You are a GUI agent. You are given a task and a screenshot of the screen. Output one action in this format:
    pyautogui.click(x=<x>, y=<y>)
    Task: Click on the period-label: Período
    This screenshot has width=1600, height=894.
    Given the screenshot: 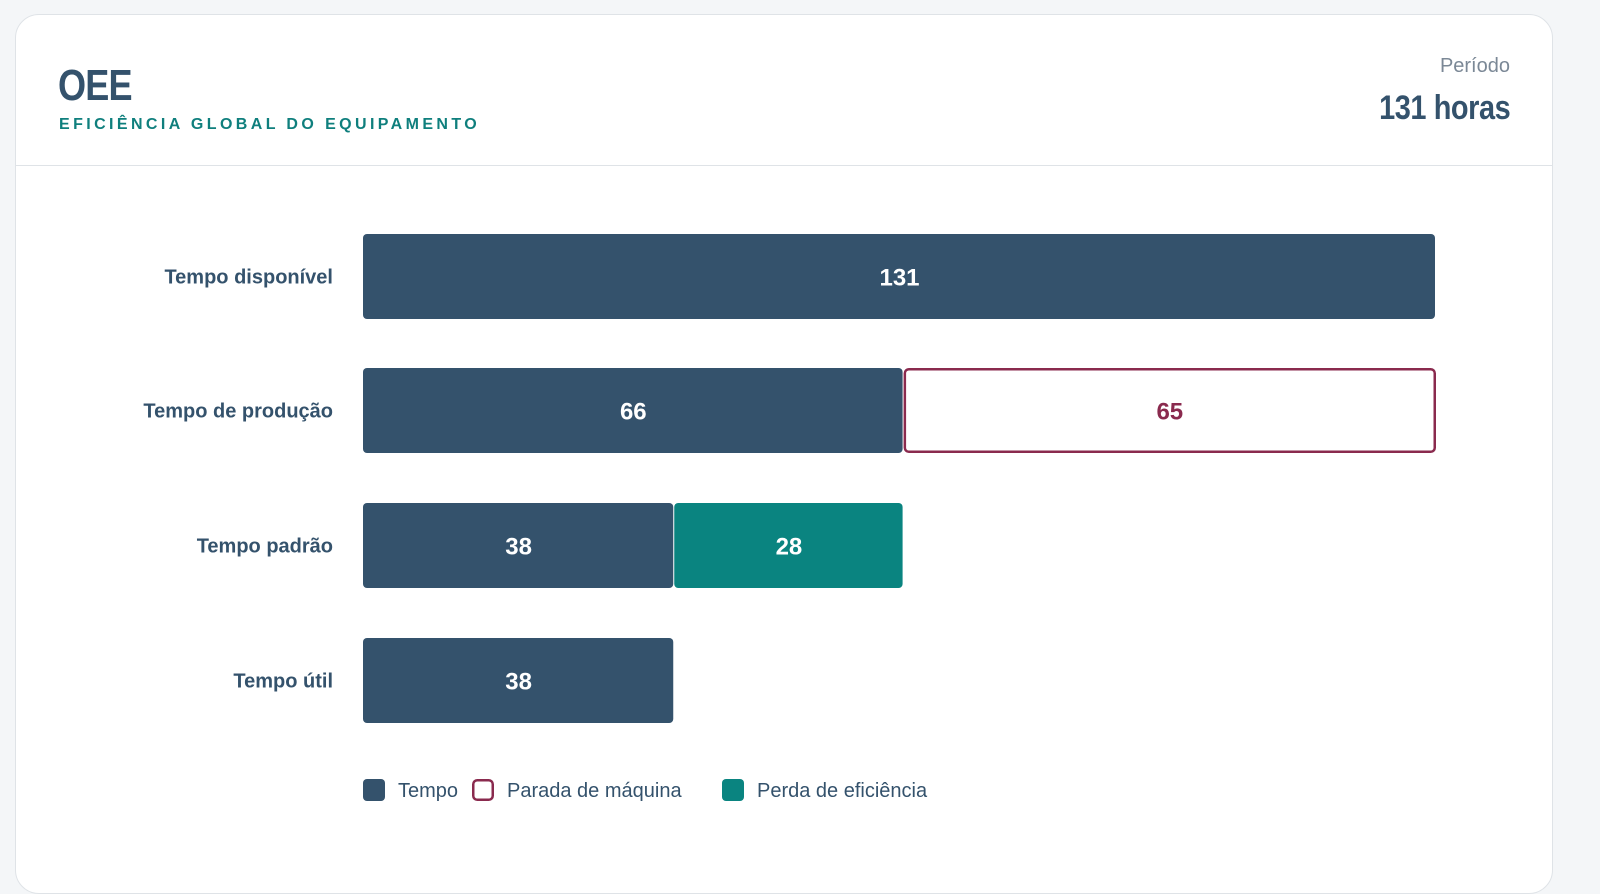 What is the action you would take?
    pyautogui.click(x=1474, y=66)
    